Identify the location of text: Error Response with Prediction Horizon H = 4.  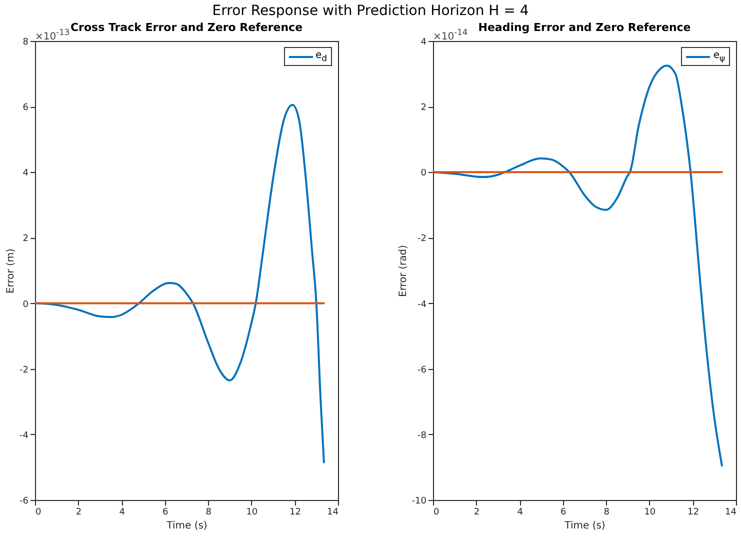
(370, 11).